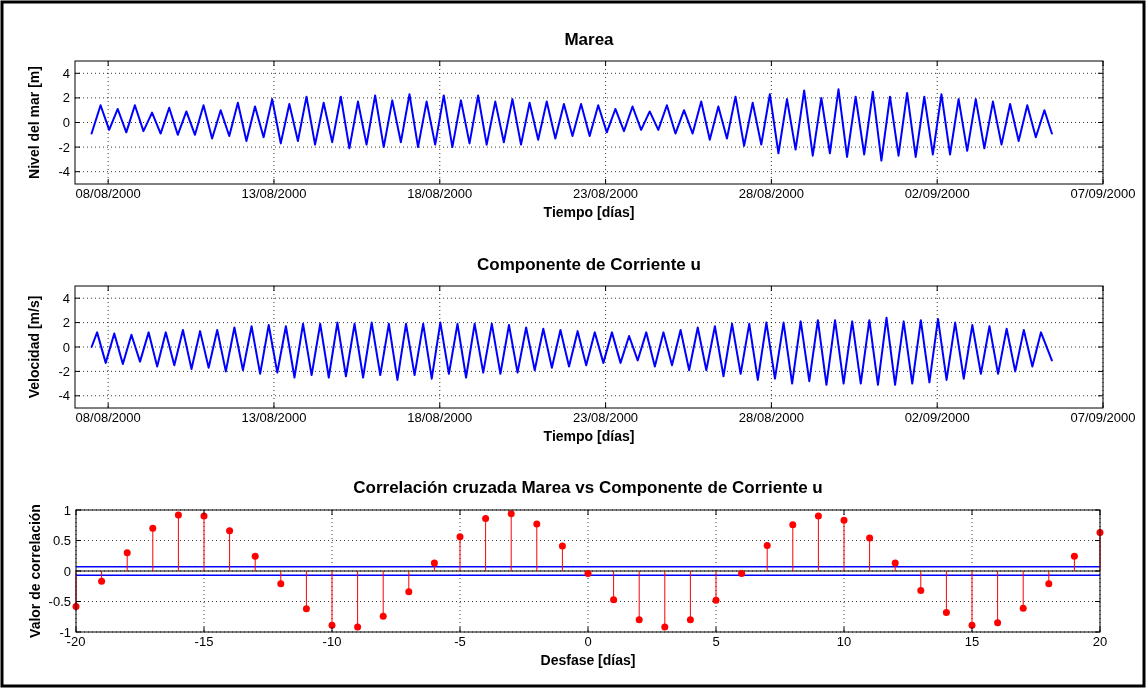 The width and height of the screenshot is (1146, 688). I want to click on x-tick-label: -10, so click(332, 641).